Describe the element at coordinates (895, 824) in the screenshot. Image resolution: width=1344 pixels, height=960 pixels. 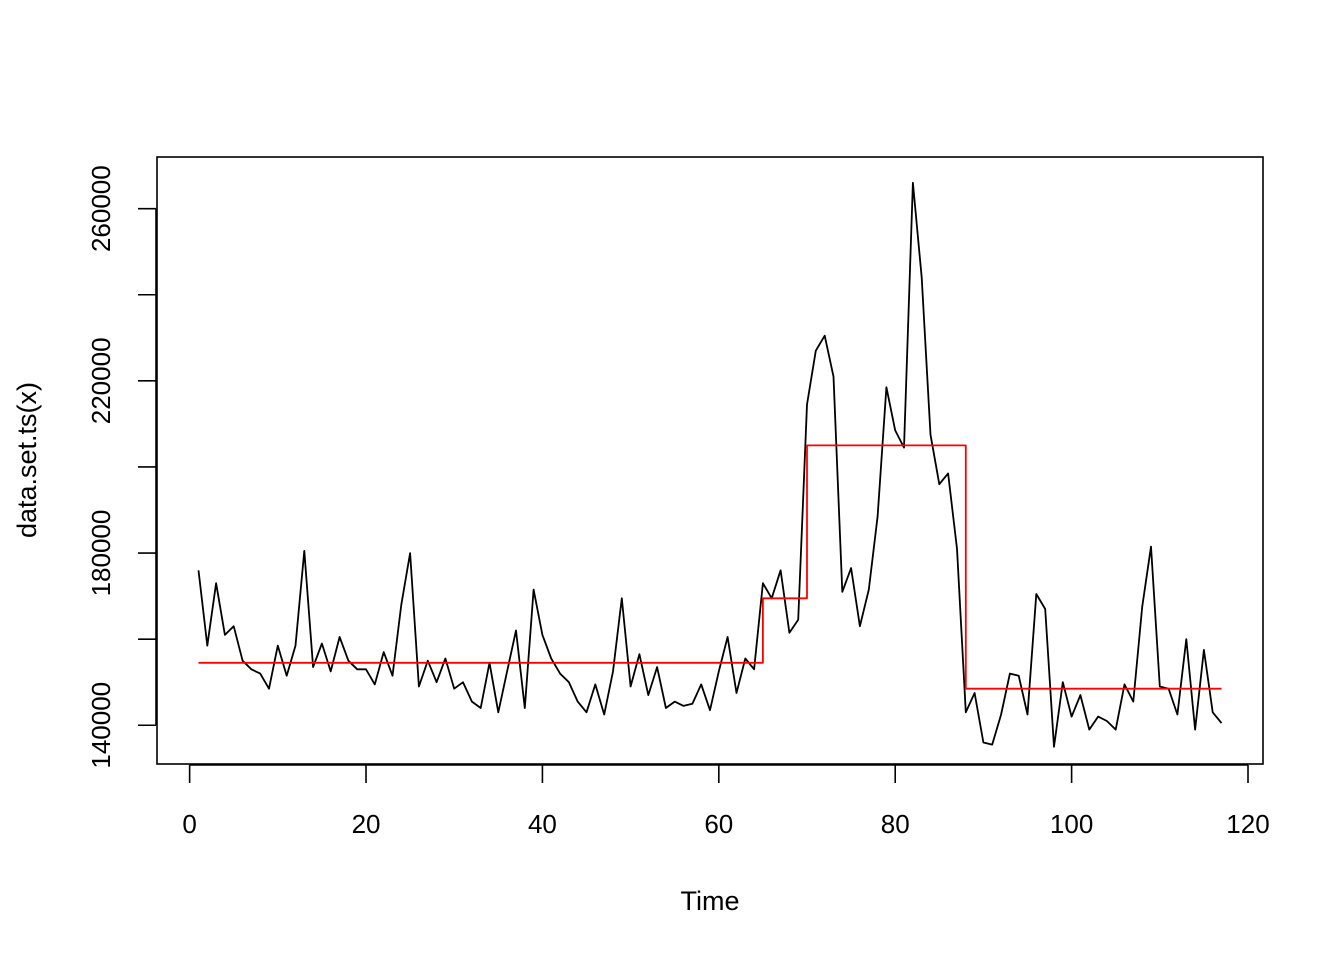
I see `x-tick-label: 80` at that location.